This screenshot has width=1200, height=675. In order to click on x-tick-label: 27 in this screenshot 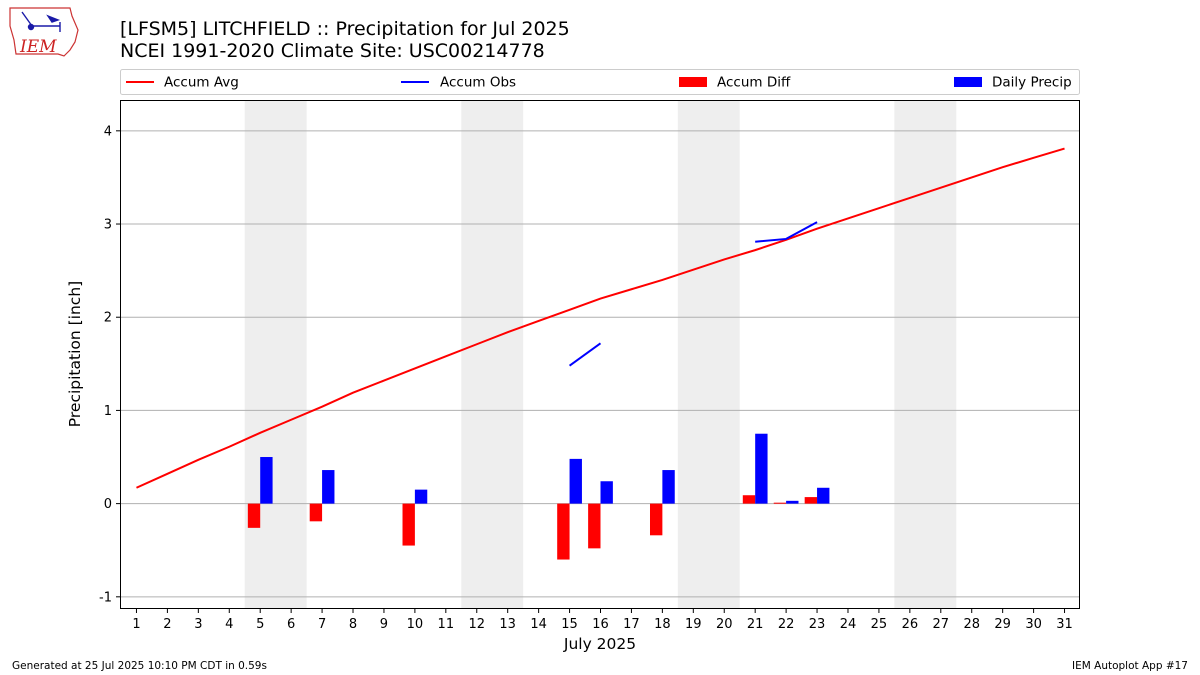, I will do `click(941, 624)`.